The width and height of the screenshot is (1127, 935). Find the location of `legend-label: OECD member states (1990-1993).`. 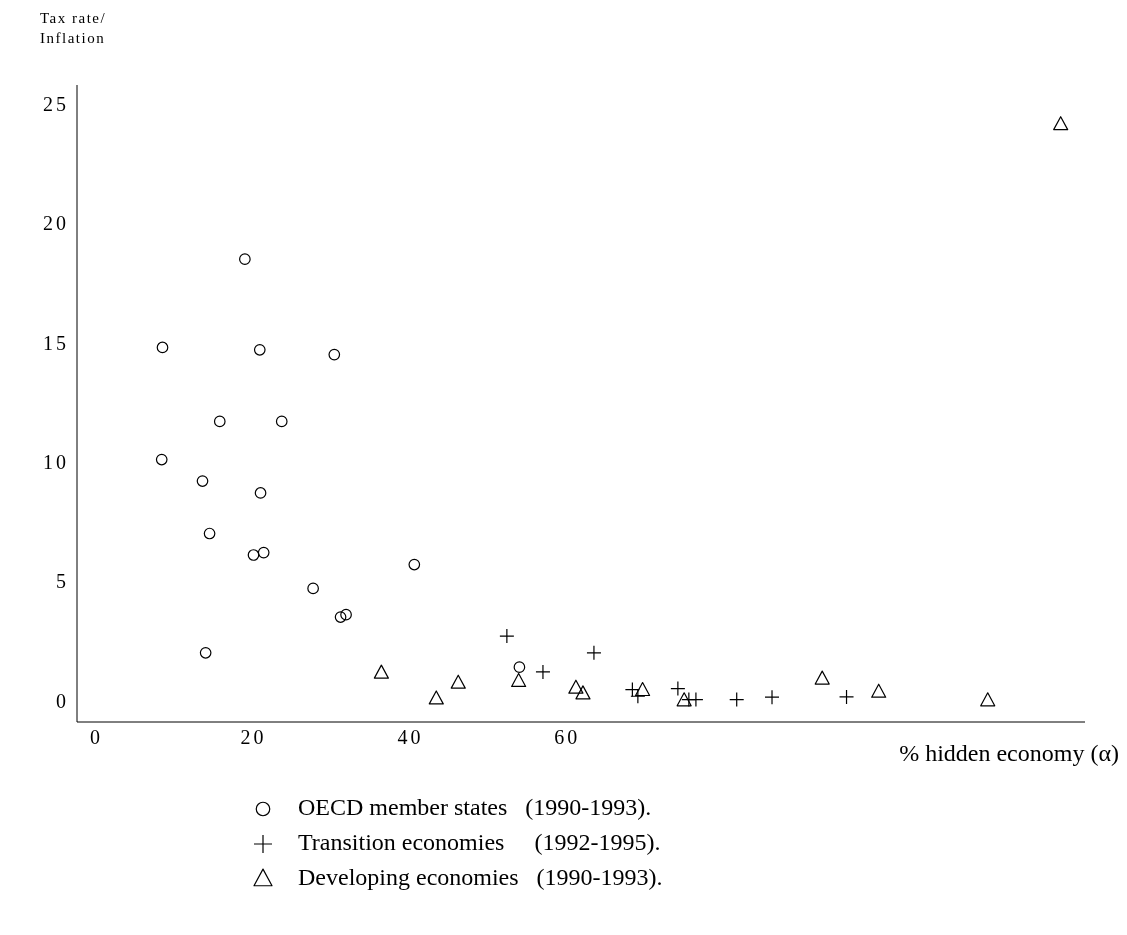

legend-label: OECD member states (1990-1993). is located at coordinates (475, 807).